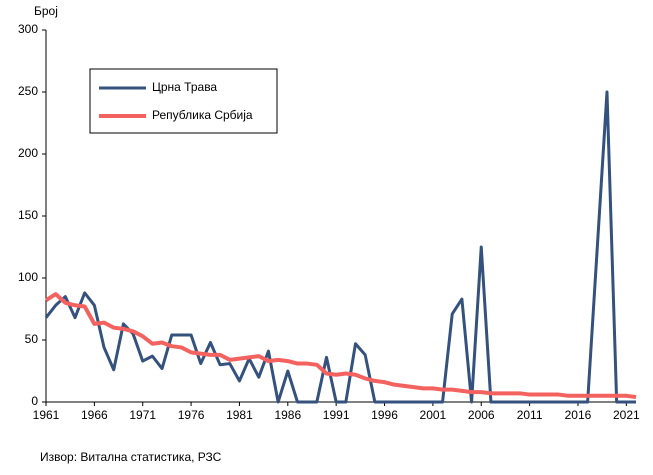 This screenshot has width=653, height=475. I want to click on x-tick-label: 1966, so click(94, 415).